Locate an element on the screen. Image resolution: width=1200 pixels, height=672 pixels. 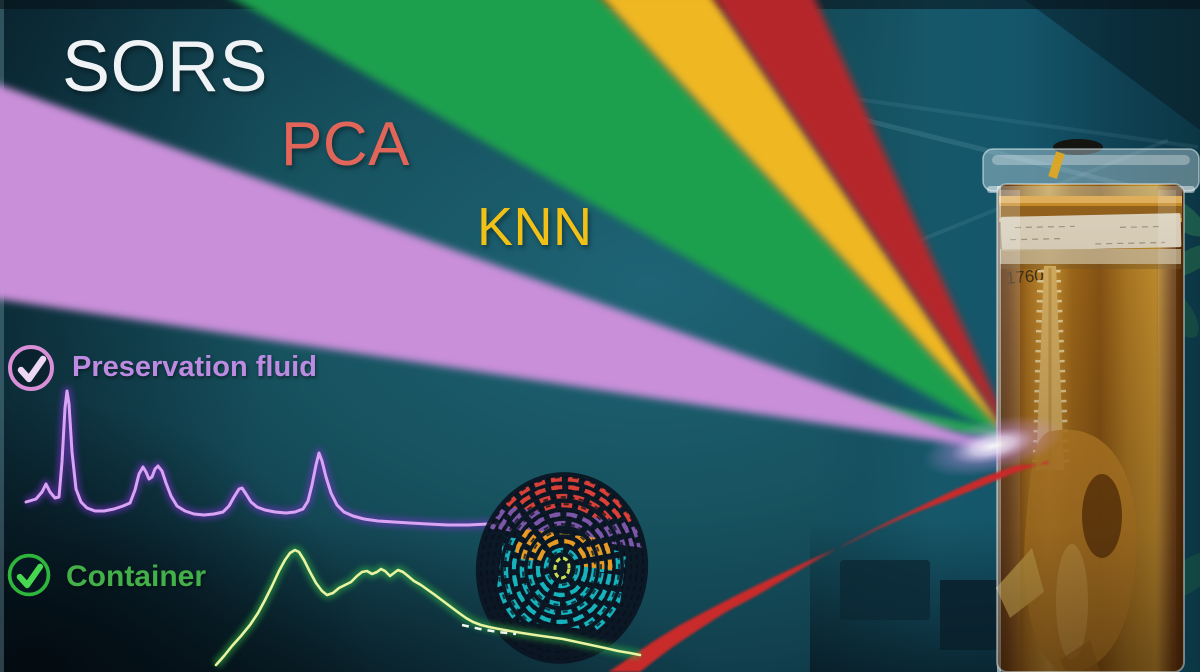
shelf-box is located at coordinates (885, 590).